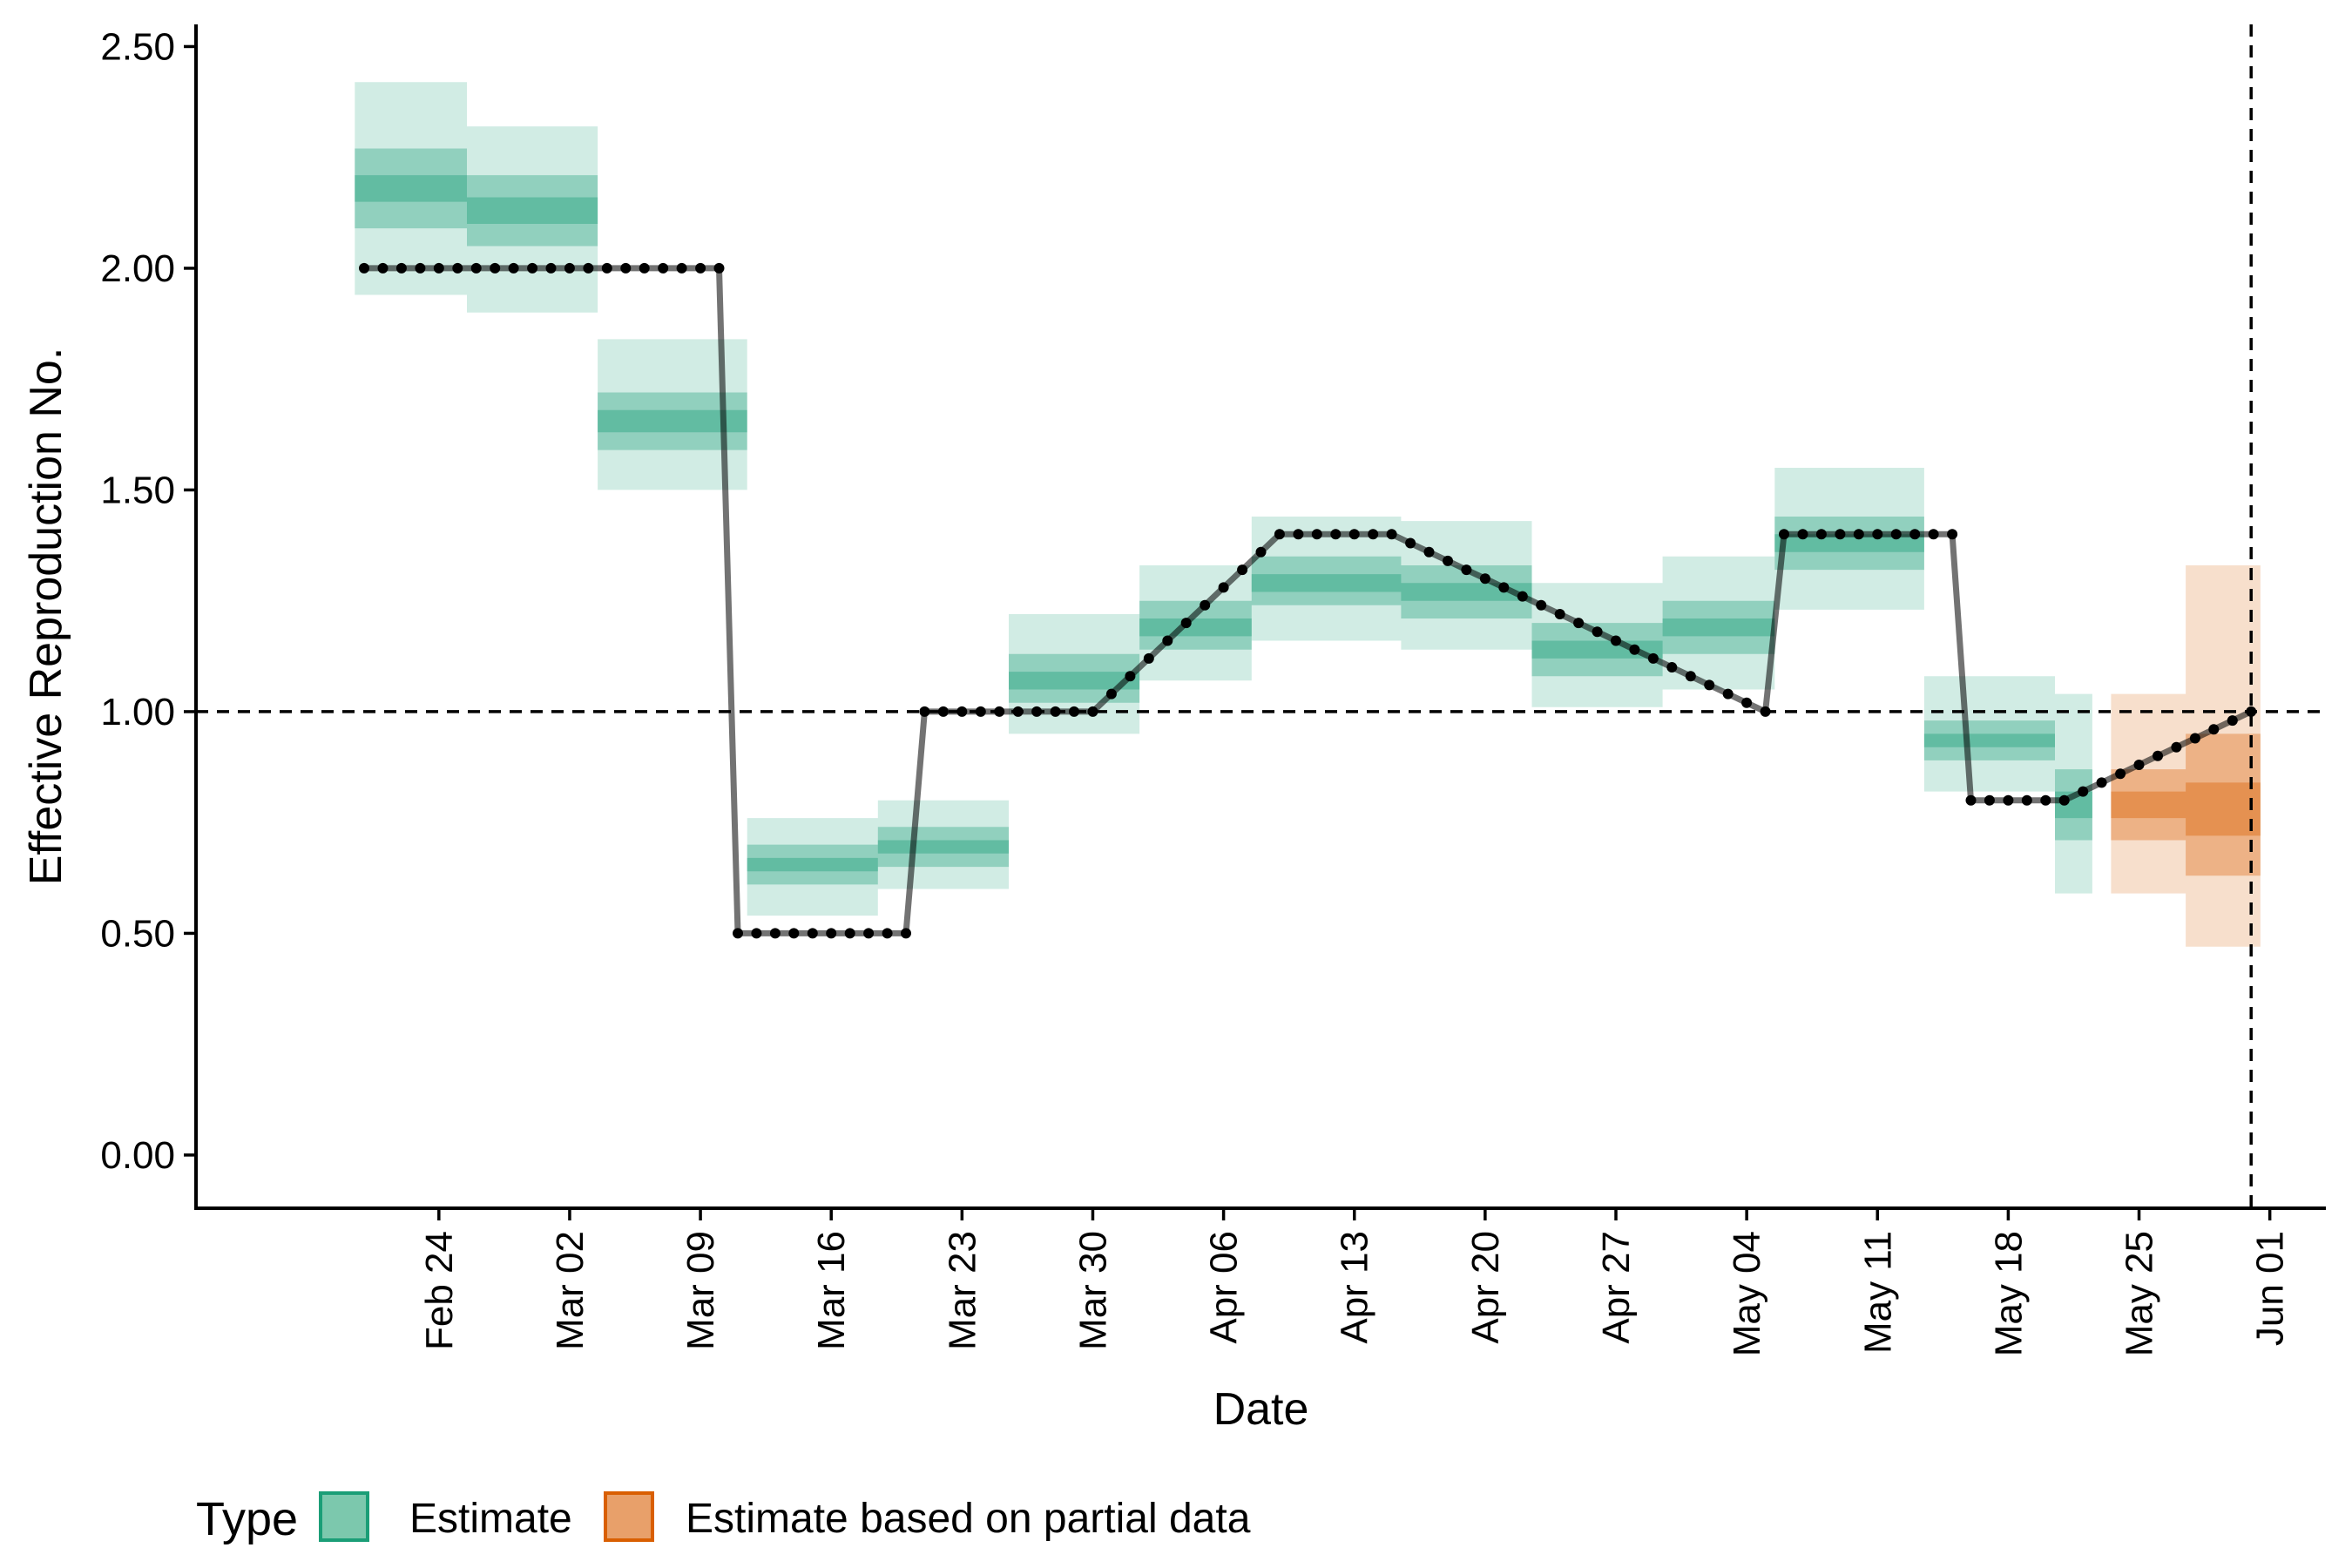 The image size is (2352, 1568). I want to click on x-tick-label: Jun 01, so click(2270, 1289).